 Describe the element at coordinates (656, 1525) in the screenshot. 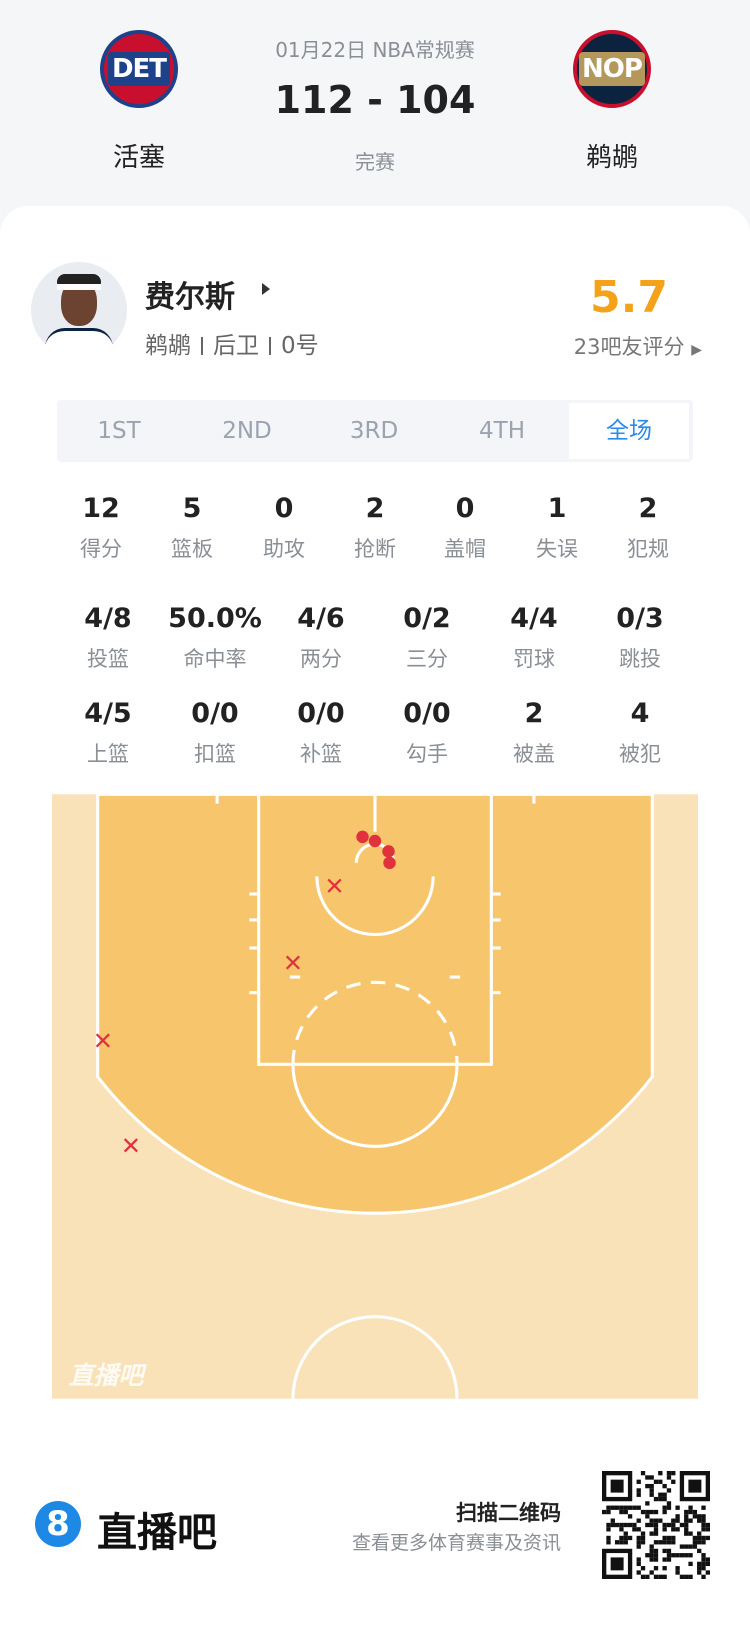

I see `qr-code` at that location.